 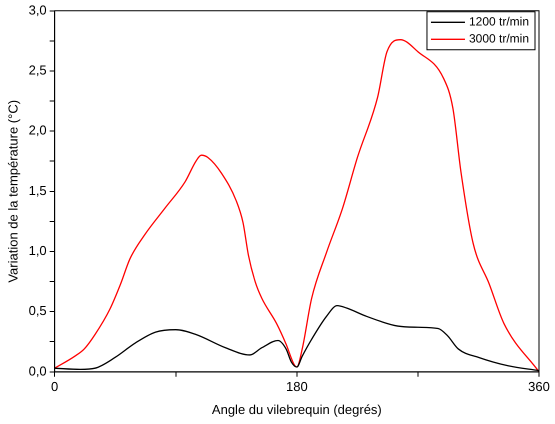 What do you see at coordinates (54, 386) in the screenshot?
I see `x-tick-label: 0` at bounding box center [54, 386].